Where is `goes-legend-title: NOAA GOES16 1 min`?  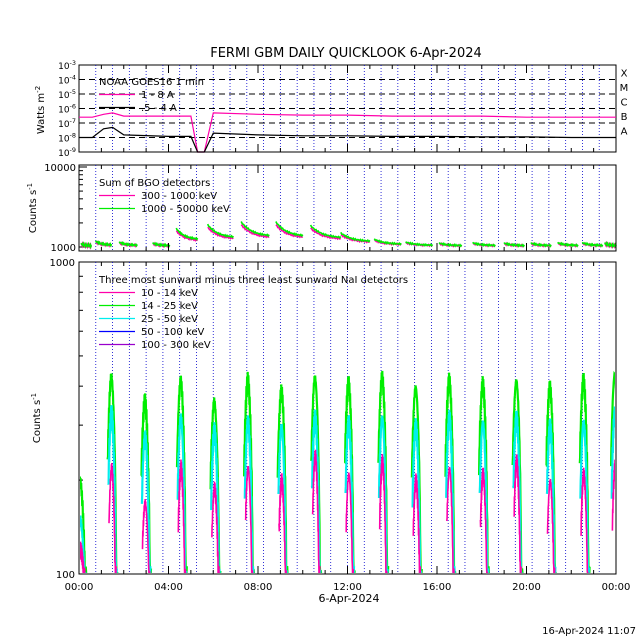
goes-legend-title: NOAA GOES16 1 min is located at coordinates (151, 82).